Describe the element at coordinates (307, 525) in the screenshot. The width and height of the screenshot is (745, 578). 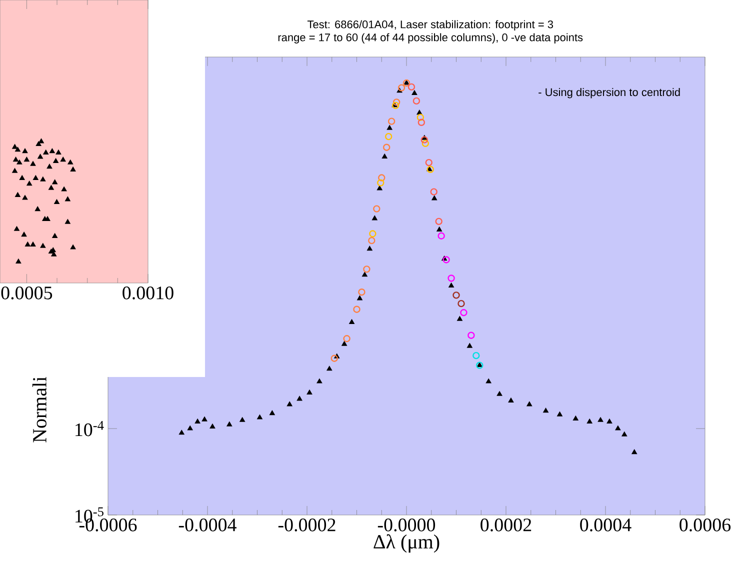
I see `x-tick-label: -0.0002` at that location.